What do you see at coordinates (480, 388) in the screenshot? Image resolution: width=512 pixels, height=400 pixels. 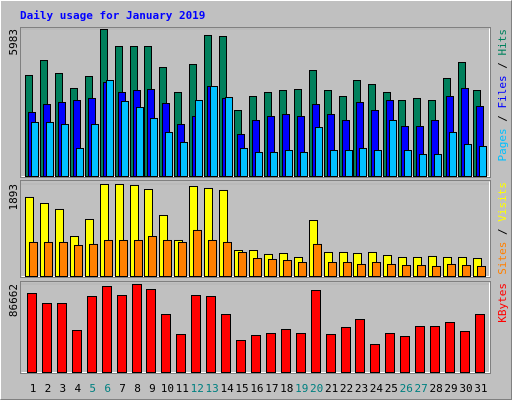 I see `x-tick-label: 31` at bounding box center [480, 388].